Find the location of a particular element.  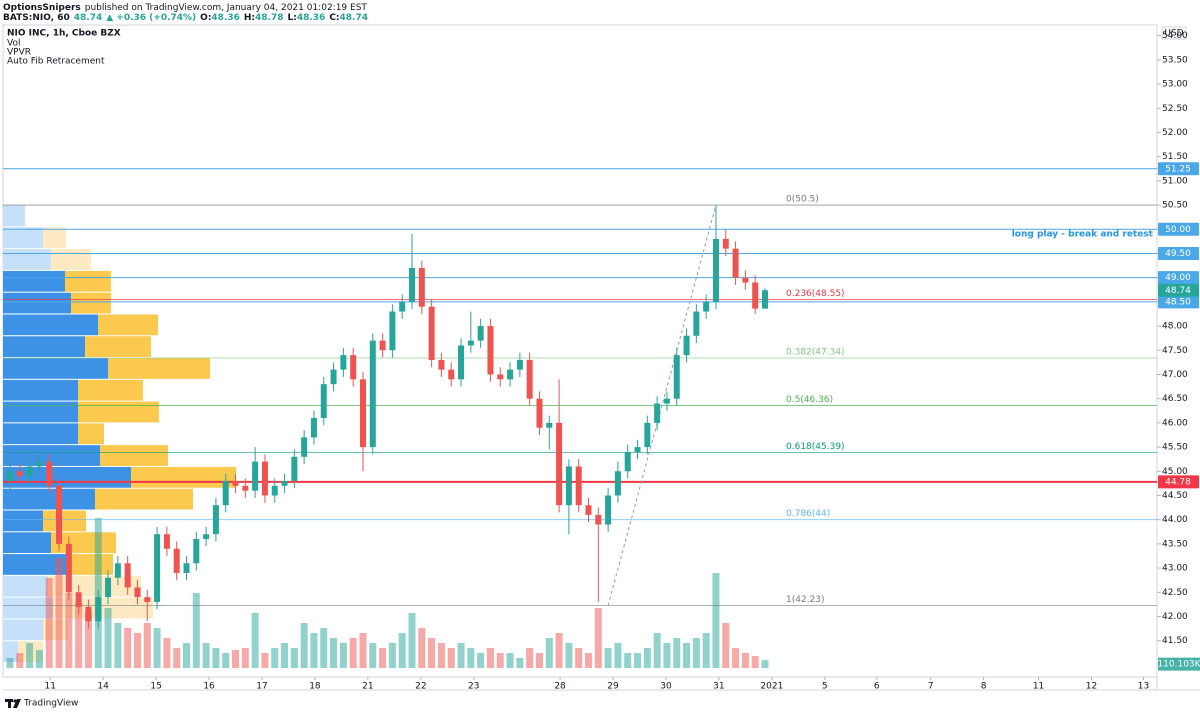

y-tick-label: 46.00 is located at coordinates (1175, 423).